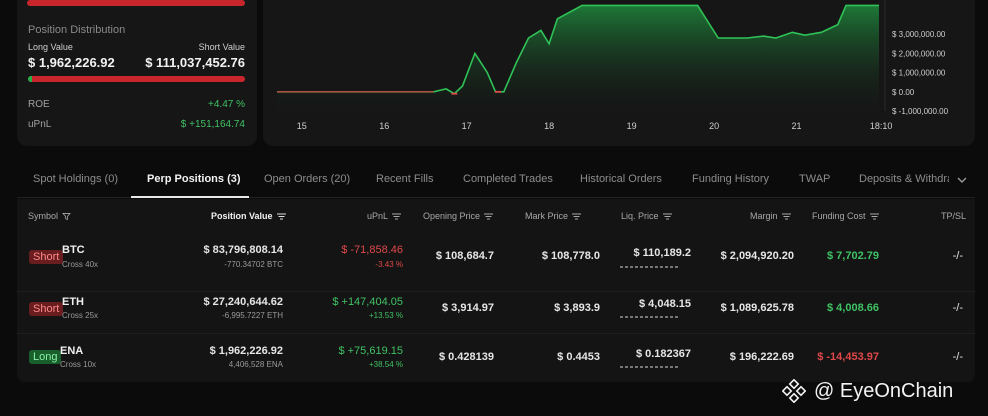  What do you see at coordinates (372, 250) in the screenshot?
I see `upnl-value: $ -71,858.46` at bounding box center [372, 250].